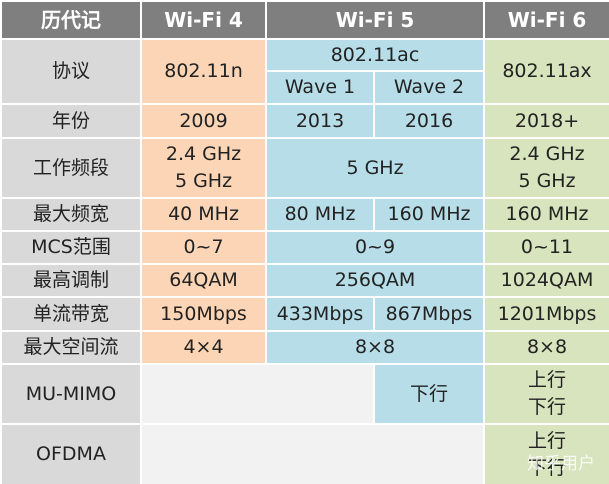 Image resolution: width=609 pixels, height=484 pixels. I want to click on row: 最高调制 64QAM 256QAM 1024QAM, so click(304, 280).